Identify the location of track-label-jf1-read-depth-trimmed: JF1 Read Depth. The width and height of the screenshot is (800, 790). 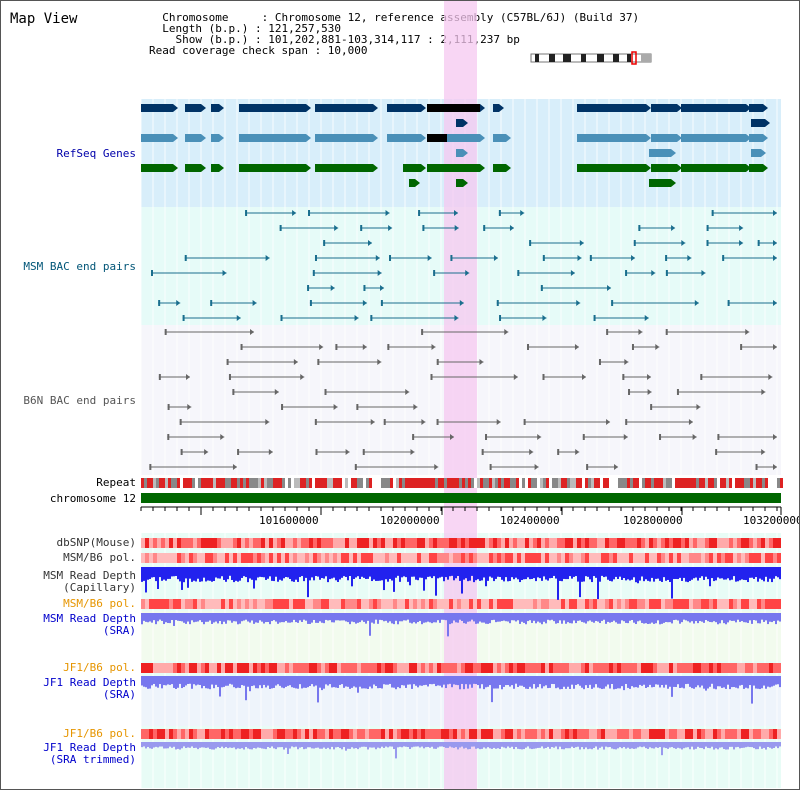
(89, 747).